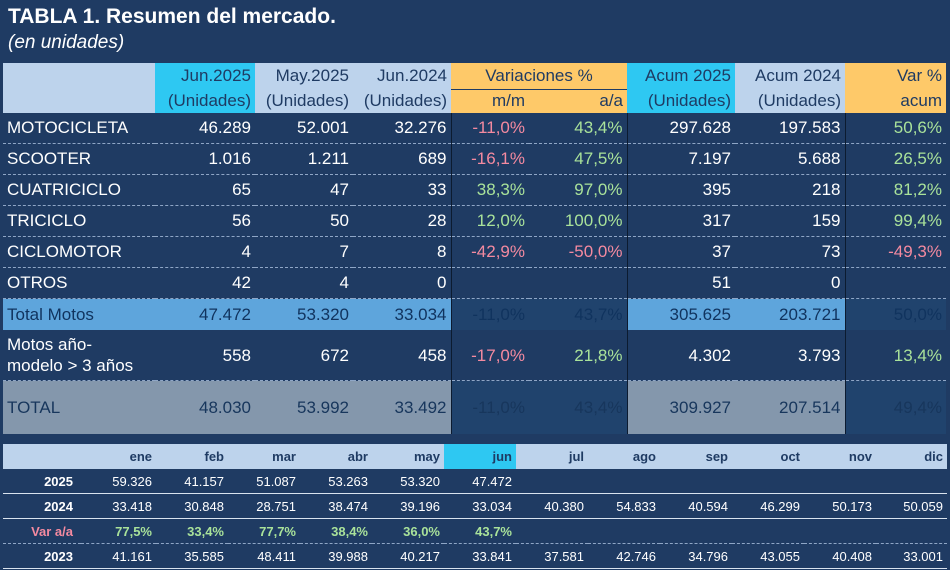  What do you see at coordinates (42, 481) in the screenshot?
I see `monthly-row-label: 2025` at bounding box center [42, 481].